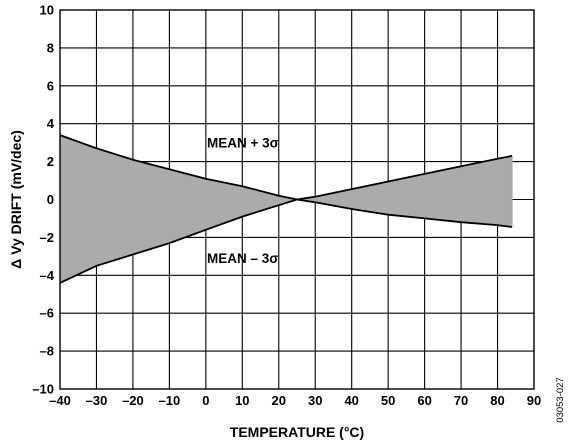  What do you see at coordinates (424, 400) in the screenshot?
I see `x-tick-label: 60` at bounding box center [424, 400].